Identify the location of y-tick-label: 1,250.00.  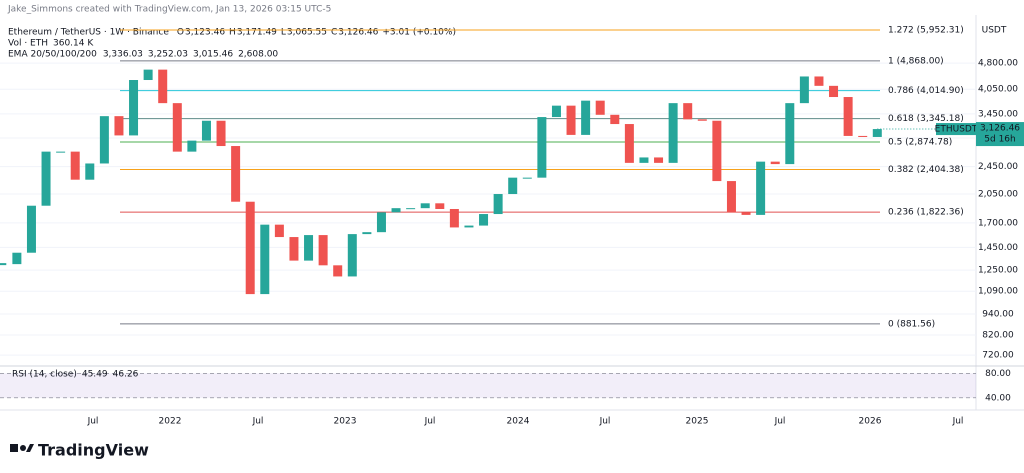
(998, 271).